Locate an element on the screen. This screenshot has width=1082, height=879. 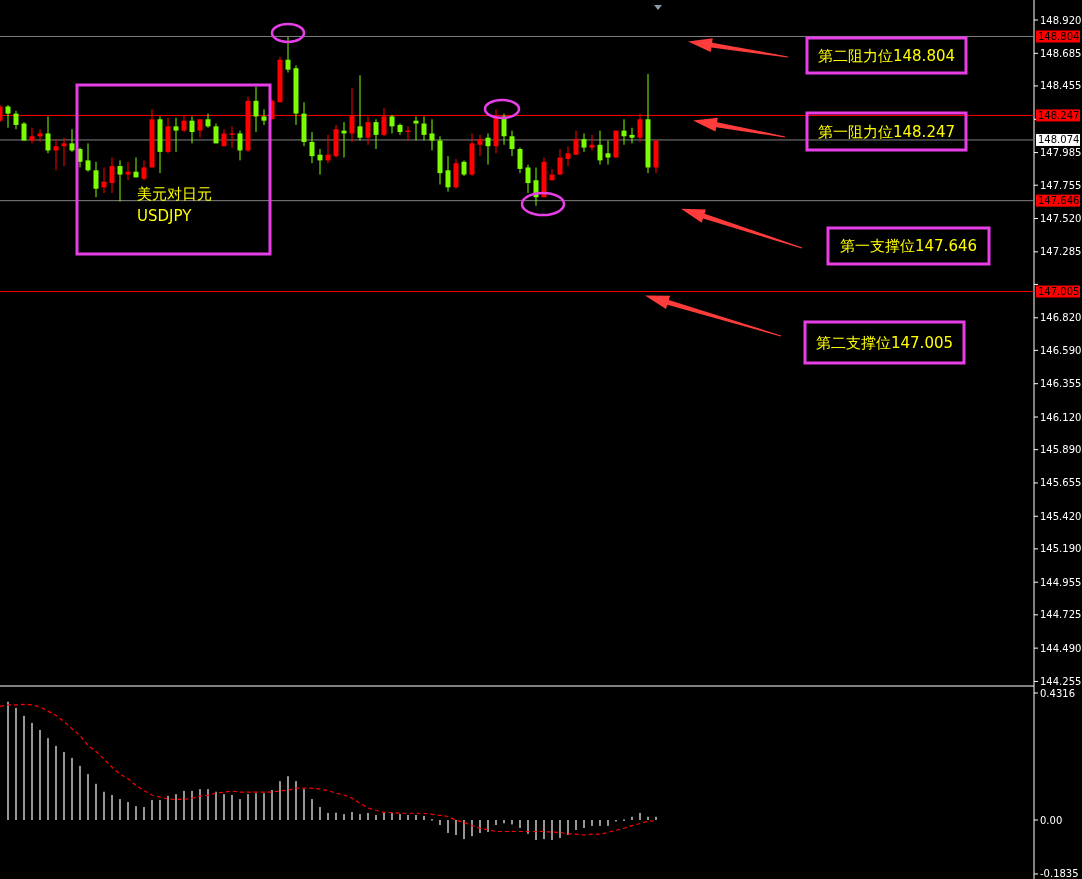
ref-line-label: 147.005 is located at coordinates (1059, 292).